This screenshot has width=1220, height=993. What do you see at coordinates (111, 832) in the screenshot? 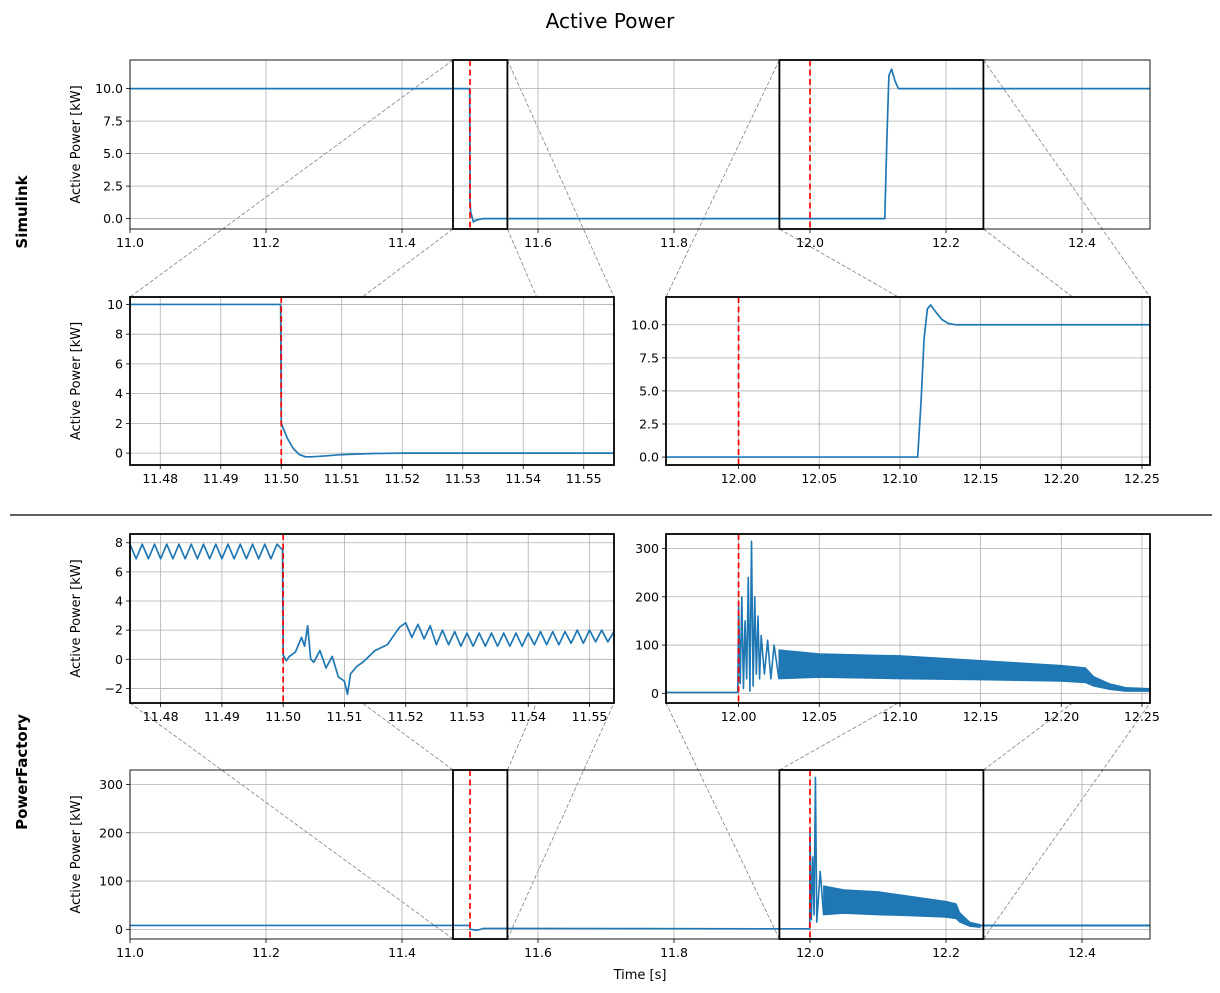
I see `ytick-label-2: 200` at bounding box center [111, 832].